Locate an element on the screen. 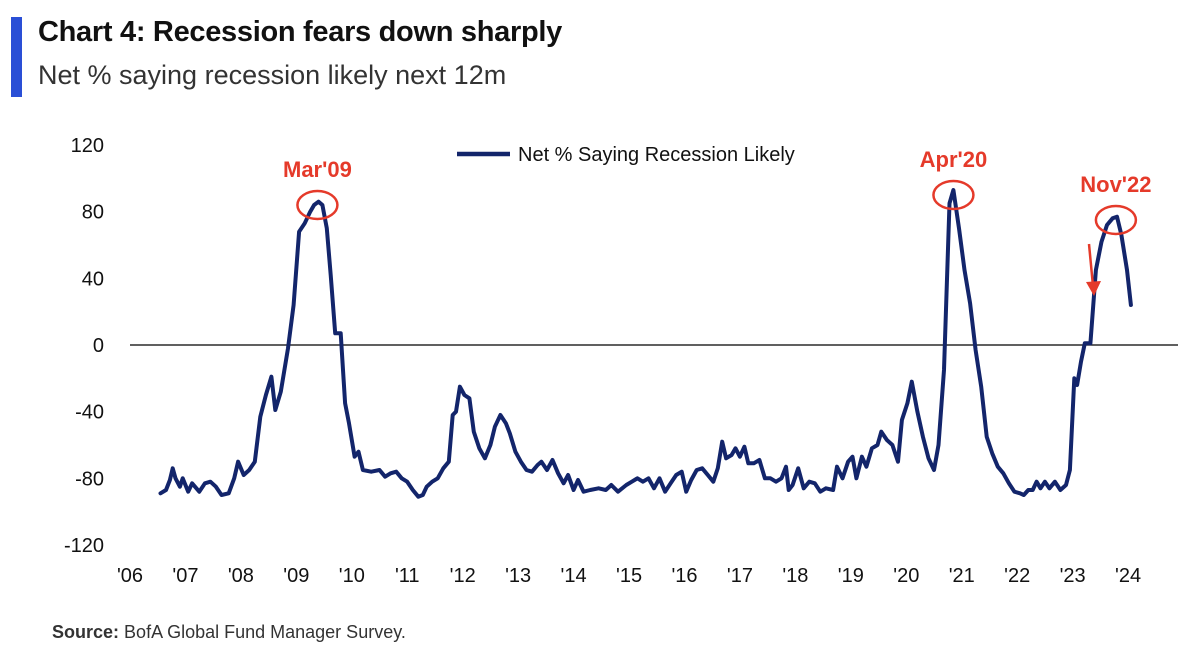 The image size is (1200, 655). title-accent-bar is located at coordinates (16, 57).